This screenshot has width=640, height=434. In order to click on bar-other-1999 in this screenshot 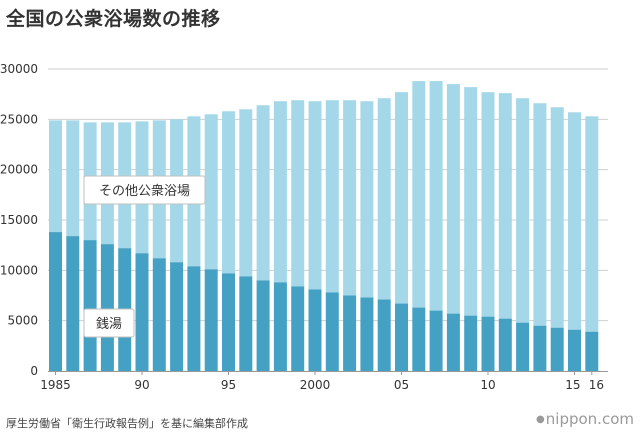, I will do `click(298, 193)`.